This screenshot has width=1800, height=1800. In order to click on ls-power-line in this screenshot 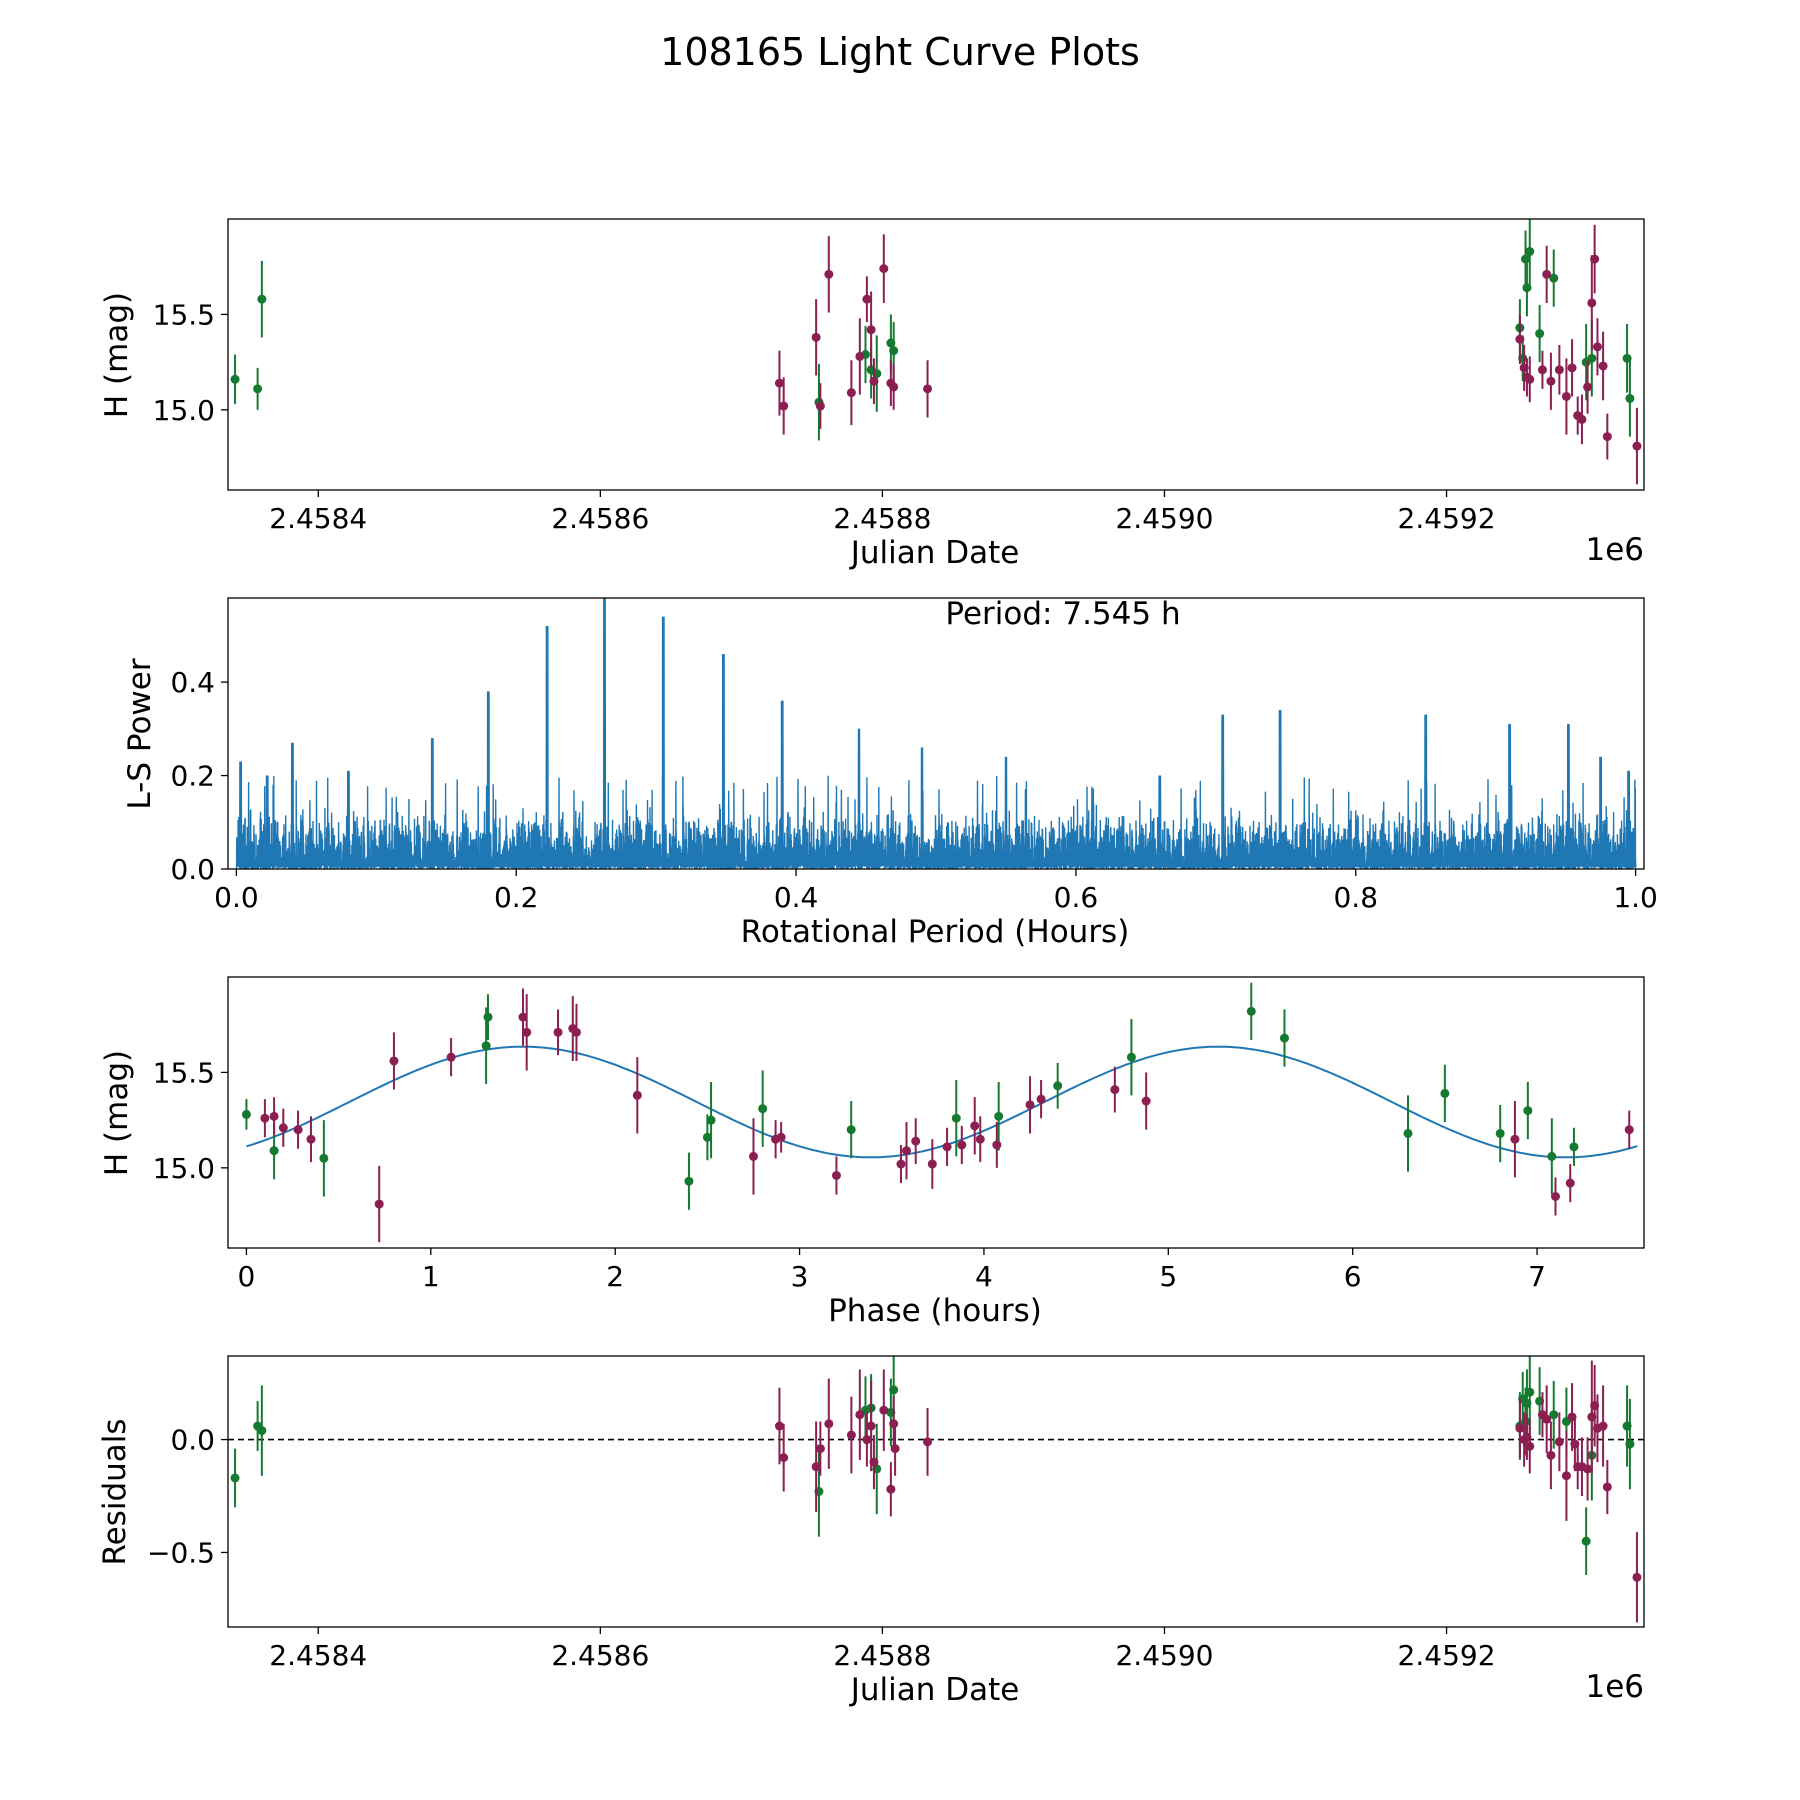, I will do `click(936, 733)`.